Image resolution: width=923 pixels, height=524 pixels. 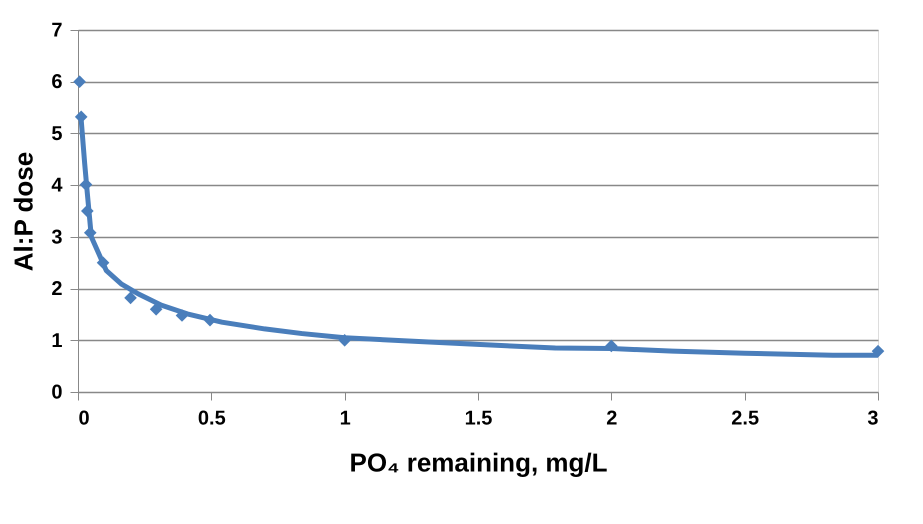 I want to click on x-tick-label: 1, so click(x=345, y=419).